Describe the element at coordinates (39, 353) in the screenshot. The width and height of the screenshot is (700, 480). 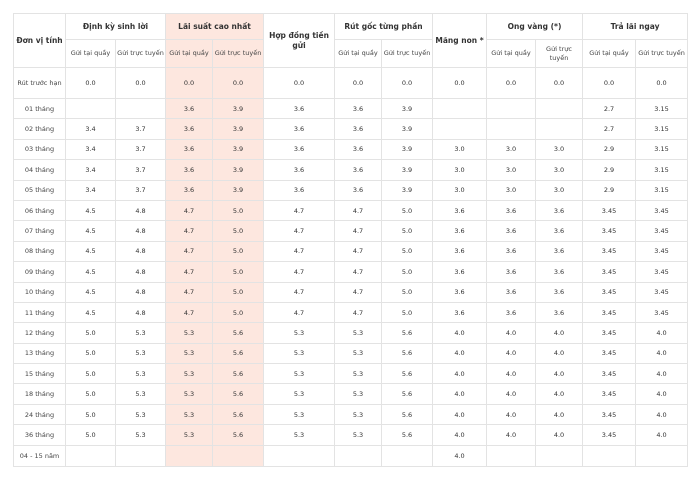
I see `row-unit-label: 13 tháng` at that location.